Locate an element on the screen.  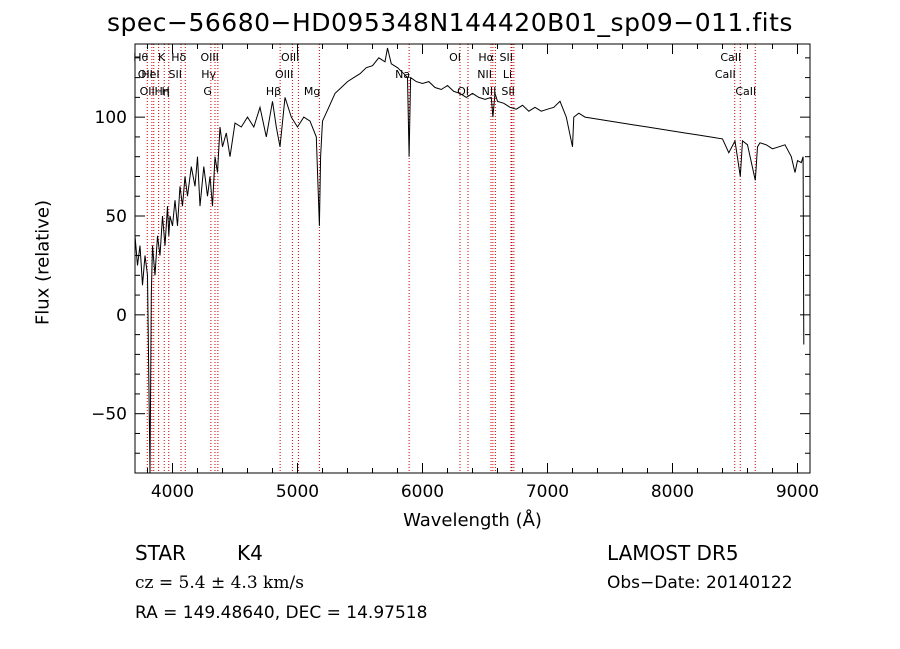
object-class: STAR is located at coordinates (160, 553).